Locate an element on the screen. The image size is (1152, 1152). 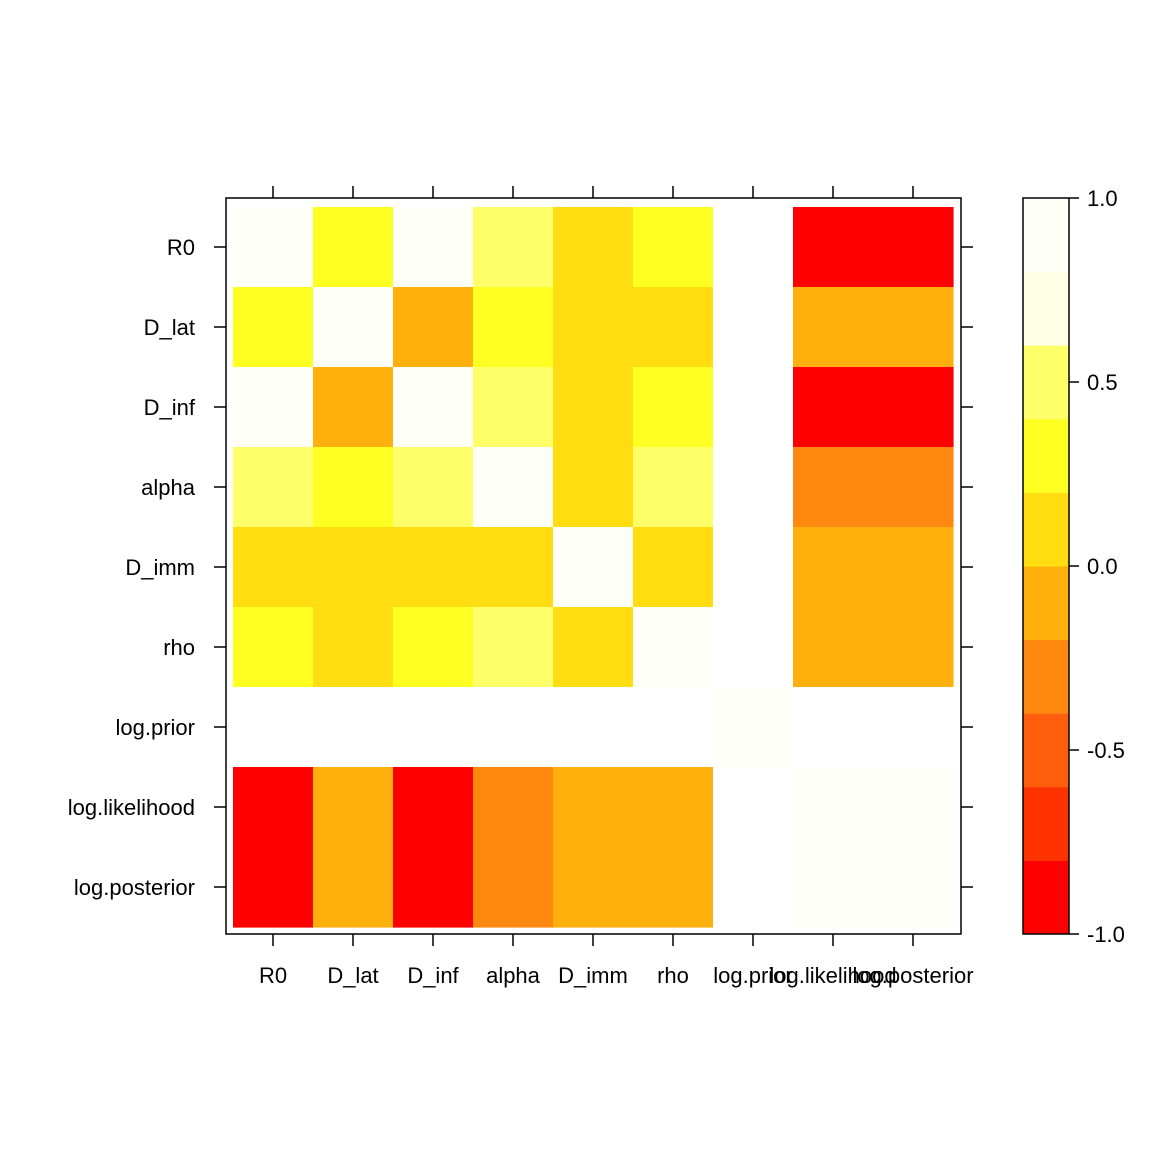
y-tick-label: log.likelihood is located at coordinates (131, 807).